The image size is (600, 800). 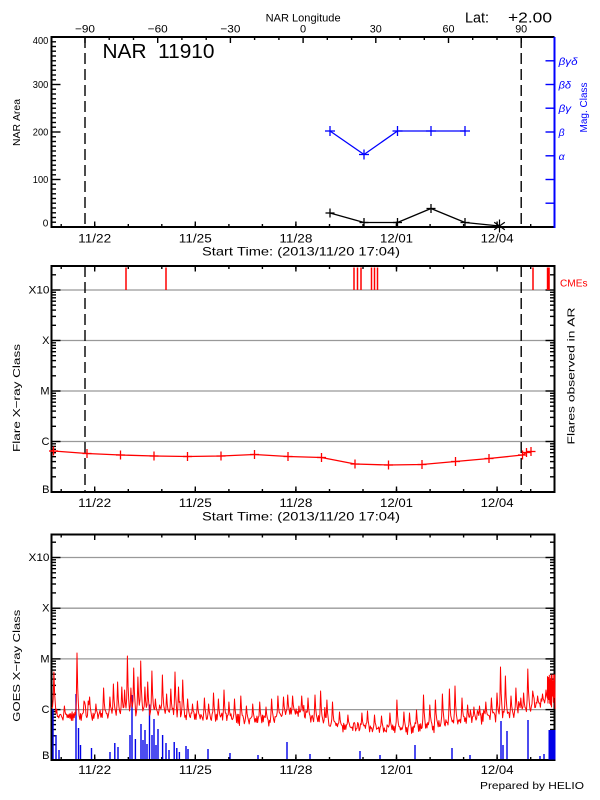 I want to click on svg-text: NAR Area, so click(x=17, y=122).